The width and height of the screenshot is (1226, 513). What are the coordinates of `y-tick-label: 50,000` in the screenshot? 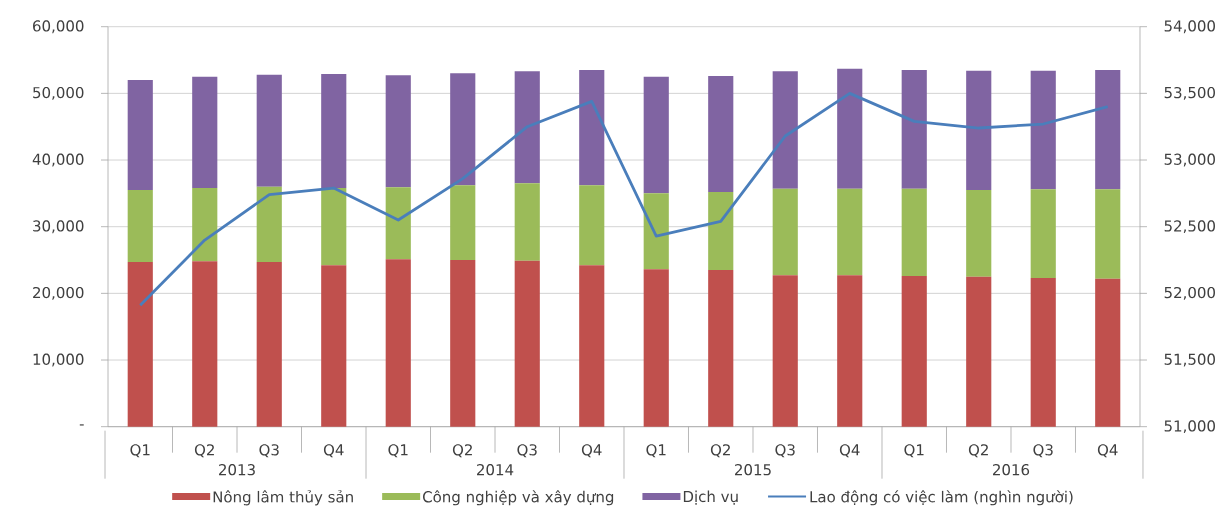 It's located at (58, 93).